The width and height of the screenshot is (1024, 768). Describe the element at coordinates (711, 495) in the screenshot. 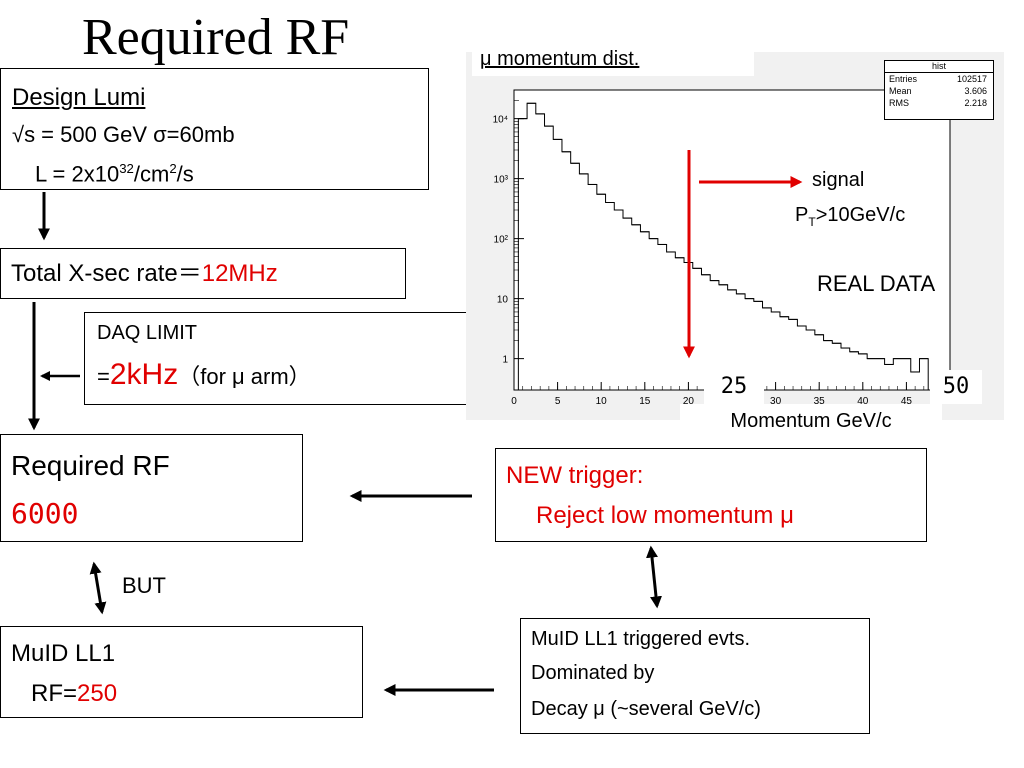

I see `new-trigger-box: NEW trigger: Reject low momentum μ` at that location.